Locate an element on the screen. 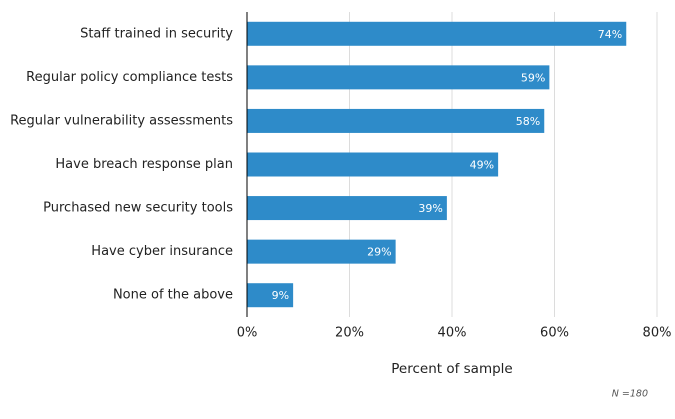  y-tick-label: Staff trained in security is located at coordinates (156, 33).